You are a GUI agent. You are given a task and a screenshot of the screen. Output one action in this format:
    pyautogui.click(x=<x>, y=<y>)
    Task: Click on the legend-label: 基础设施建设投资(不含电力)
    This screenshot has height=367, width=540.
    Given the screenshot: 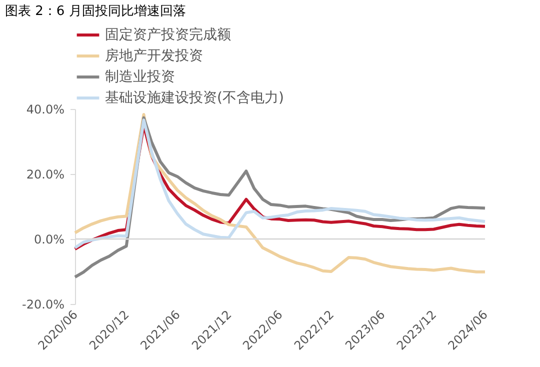 What is the action you would take?
    pyautogui.click(x=194, y=98)
    